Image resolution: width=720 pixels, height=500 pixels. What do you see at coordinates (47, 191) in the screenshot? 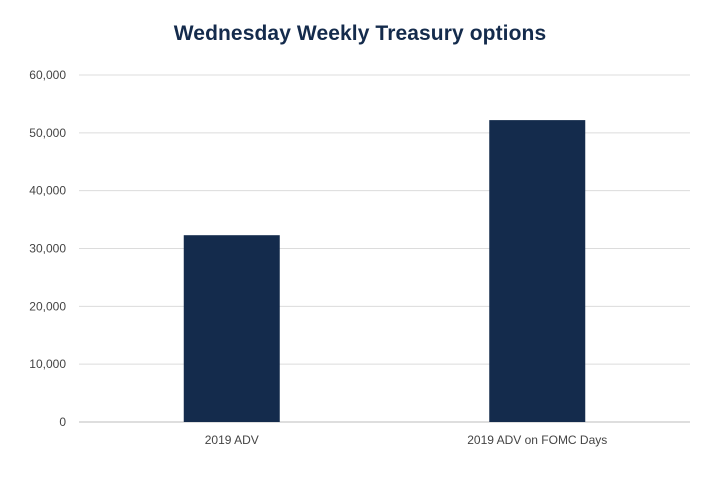
I see `y-tick-label: 40,000` at bounding box center [47, 191].